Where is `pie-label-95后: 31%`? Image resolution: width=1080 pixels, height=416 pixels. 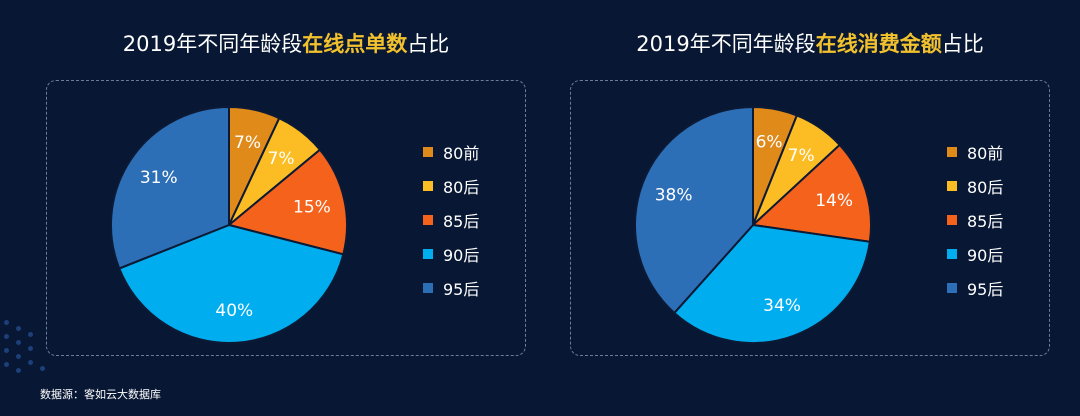
pie-label-95后: 31% is located at coordinates (159, 178).